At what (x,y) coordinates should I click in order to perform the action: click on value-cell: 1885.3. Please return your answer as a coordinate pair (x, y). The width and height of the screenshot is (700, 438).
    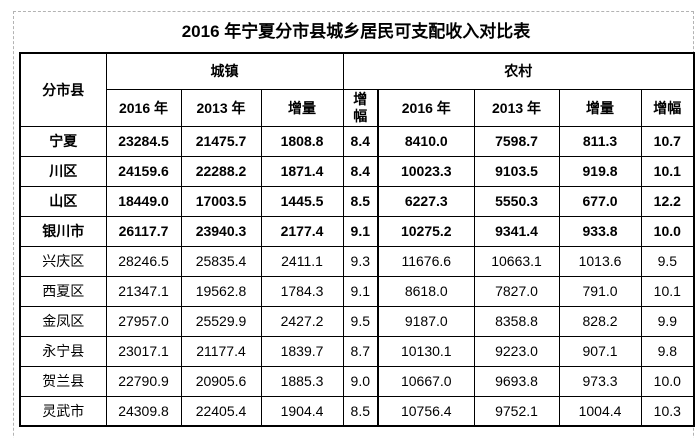
    Looking at the image, I should click on (302, 381).